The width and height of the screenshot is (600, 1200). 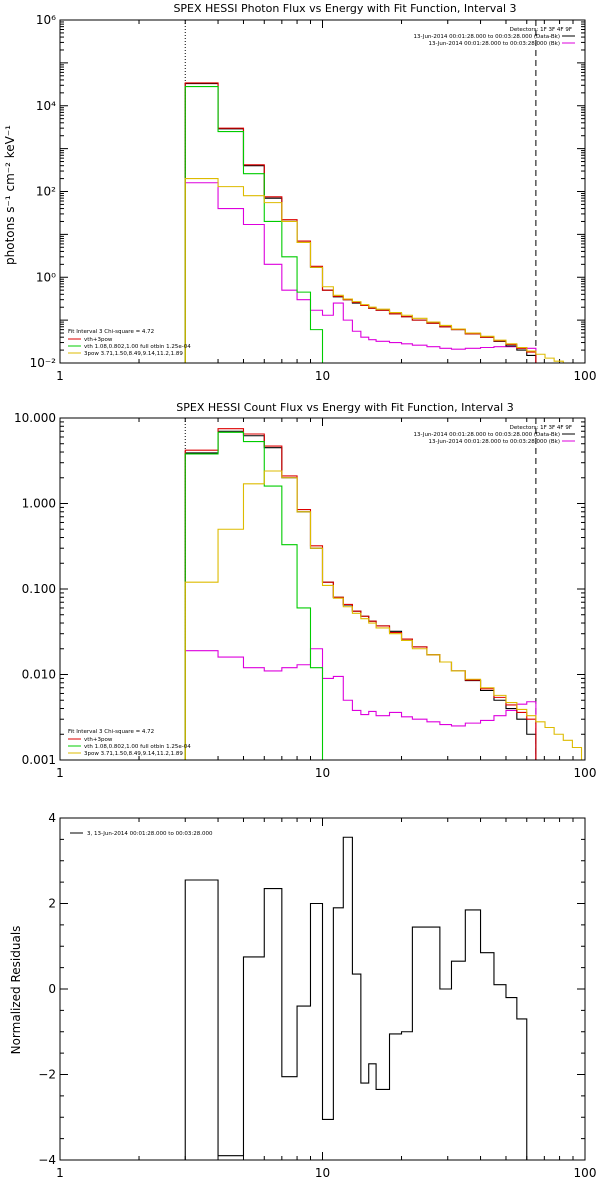 What do you see at coordinates (46, 20) in the screenshot?
I see `y-tick-label: 10⁶` at bounding box center [46, 20].